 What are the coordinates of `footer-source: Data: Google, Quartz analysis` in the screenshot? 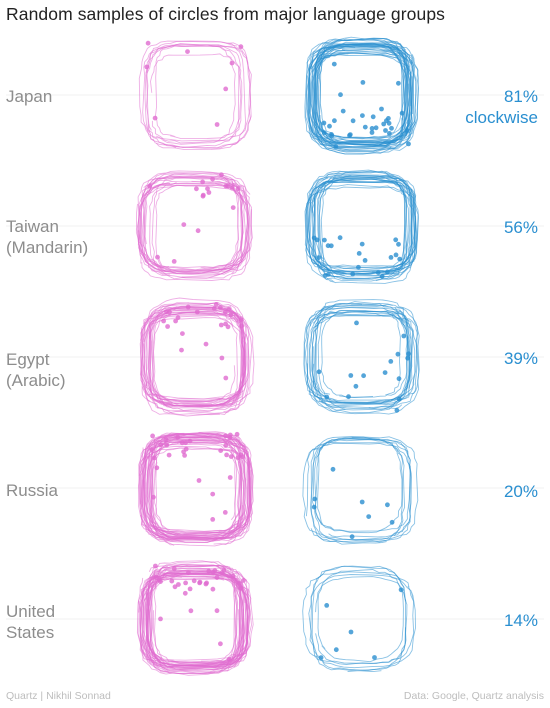 It's located at (473, 696).